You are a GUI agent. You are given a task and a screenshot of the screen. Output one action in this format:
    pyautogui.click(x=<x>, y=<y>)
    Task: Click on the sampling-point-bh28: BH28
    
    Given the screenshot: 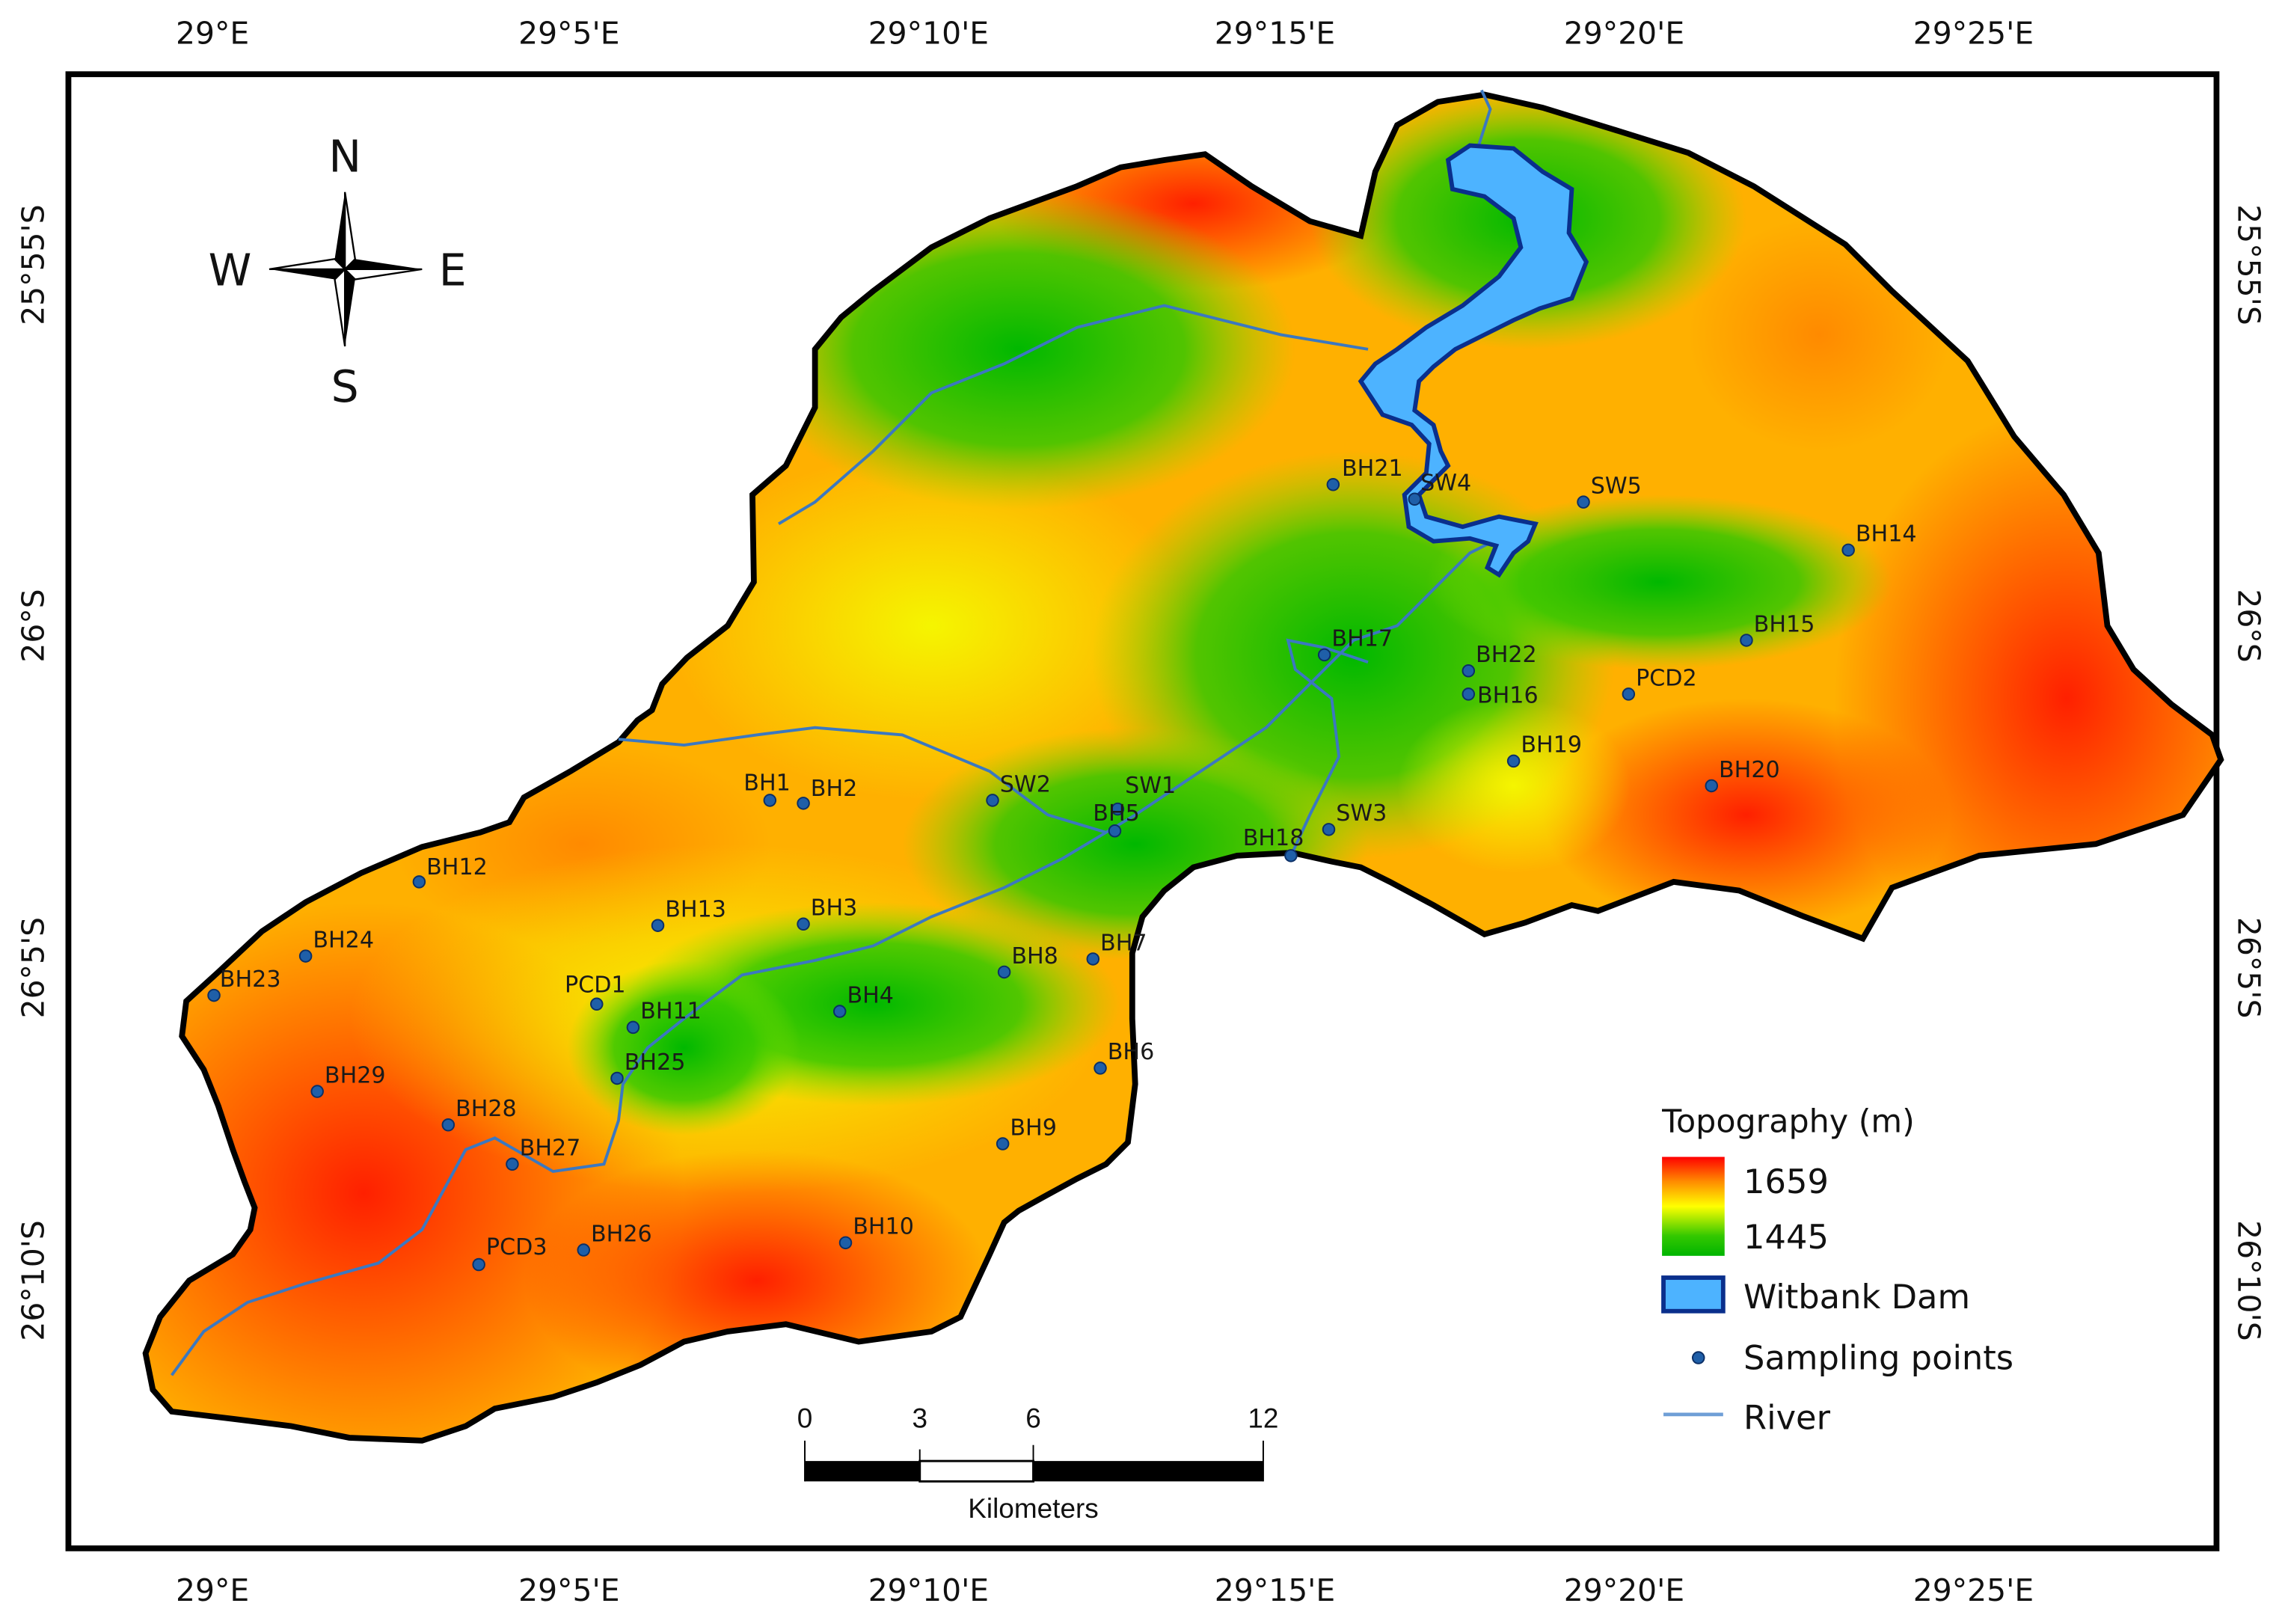 What is the action you would take?
    pyautogui.click(x=479, y=1114)
    